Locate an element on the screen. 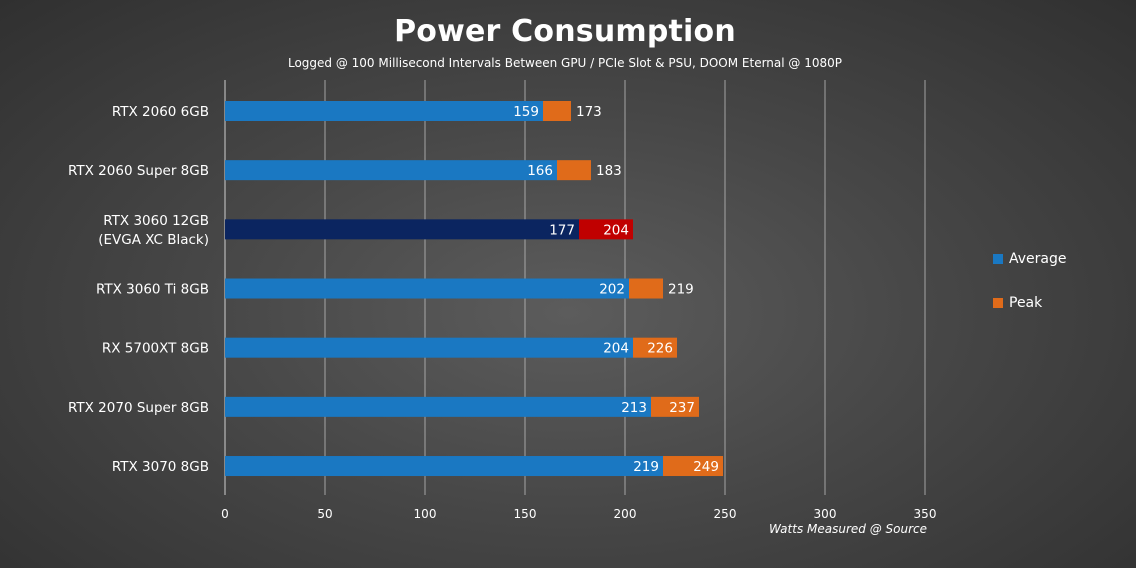 The image size is (1136, 568). x-tick-label: 0 is located at coordinates (225, 514).